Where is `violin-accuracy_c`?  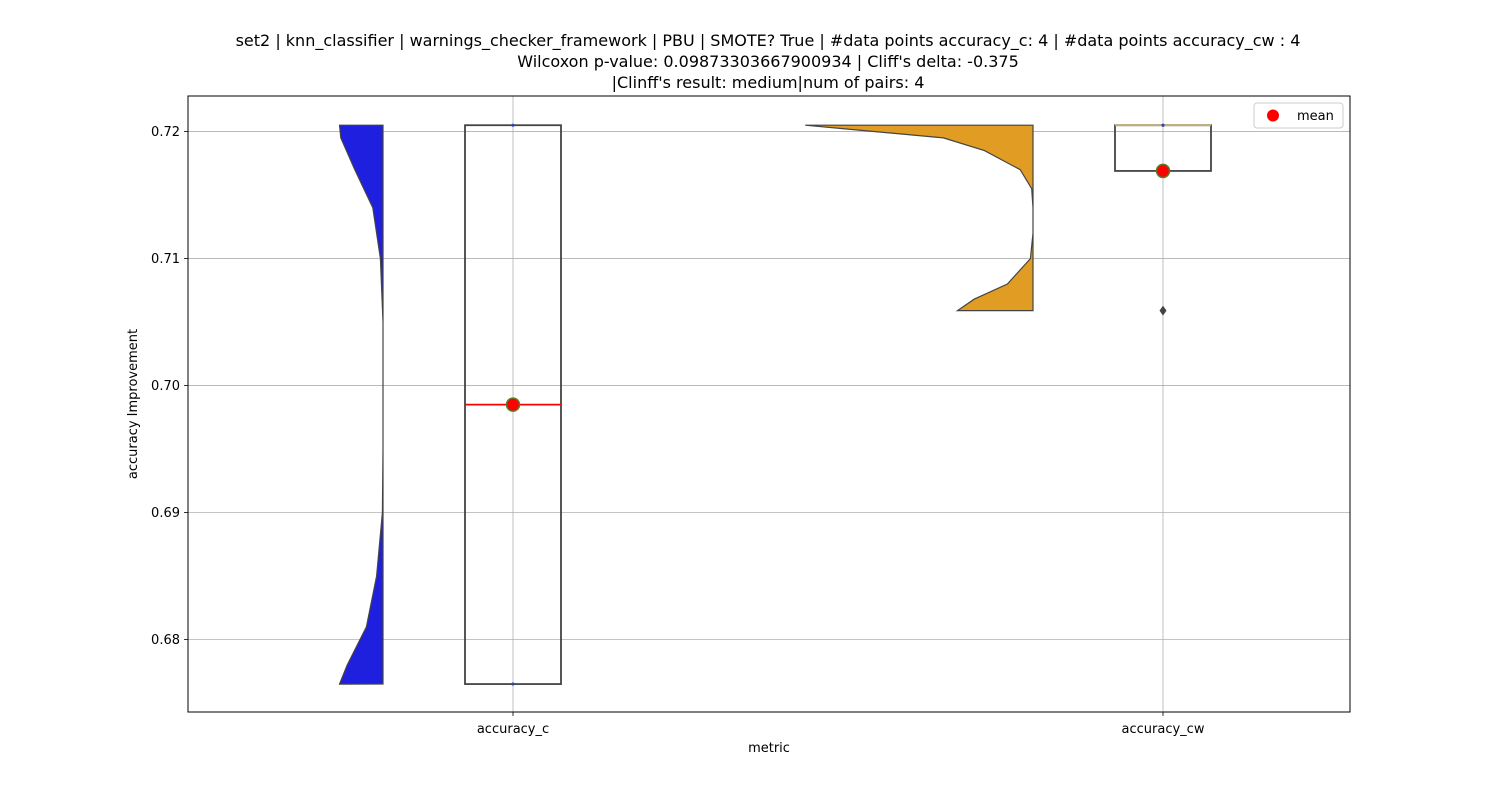
violin-accuracy_c is located at coordinates (361, 404).